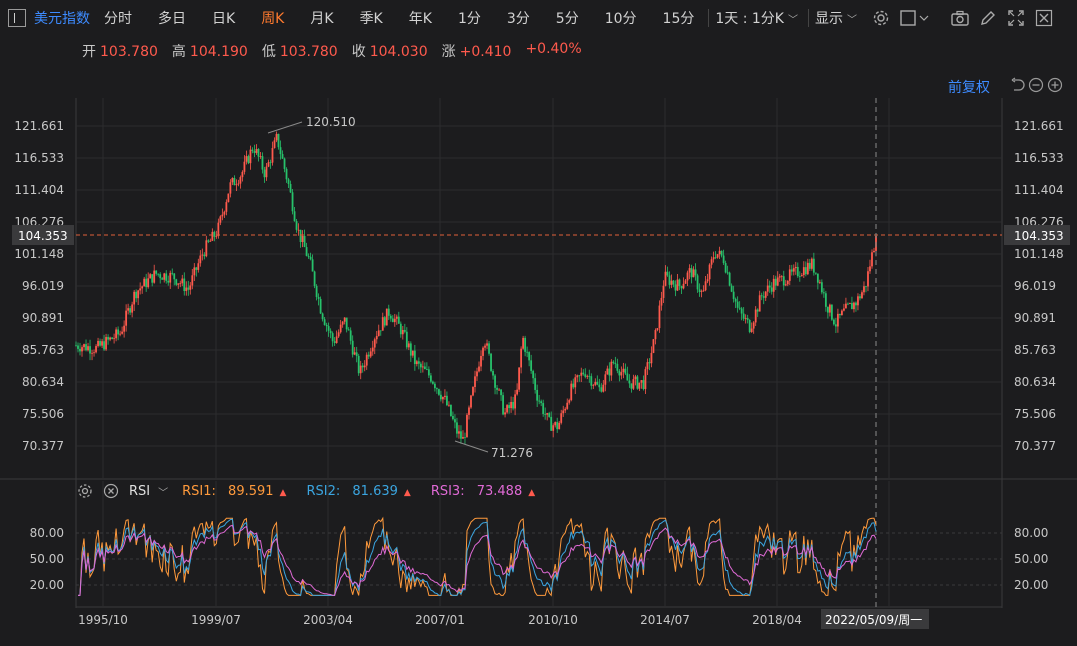 This screenshot has height=646, width=1077. I want to click on tab-timeframe-5min: 5分, so click(567, 19).